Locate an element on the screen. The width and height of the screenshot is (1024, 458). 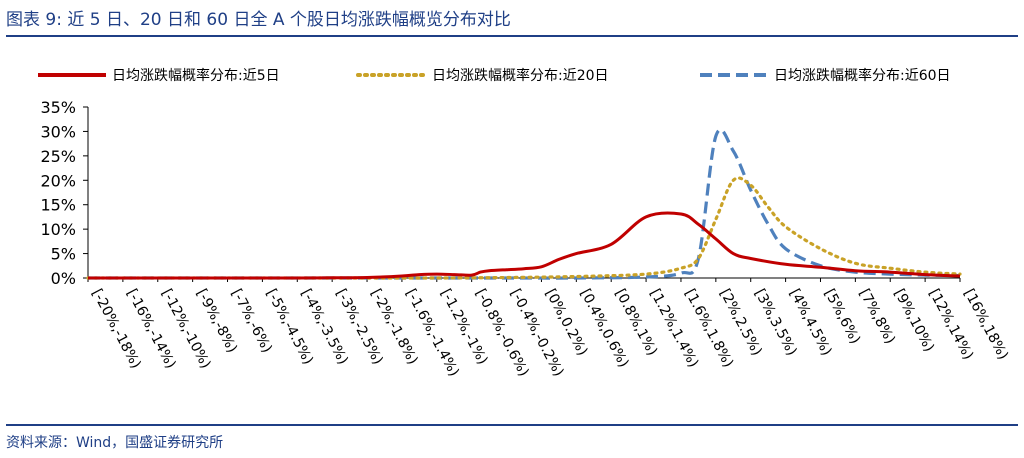
y-tick-label: 30% is located at coordinates (58, 131).